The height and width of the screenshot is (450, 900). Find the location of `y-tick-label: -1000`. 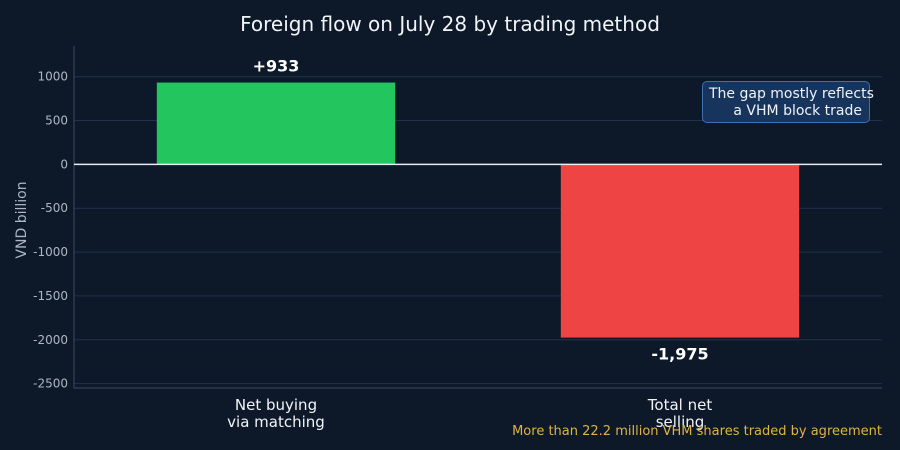

y-tick-label: -1000 is located at coordinates (50, 252).